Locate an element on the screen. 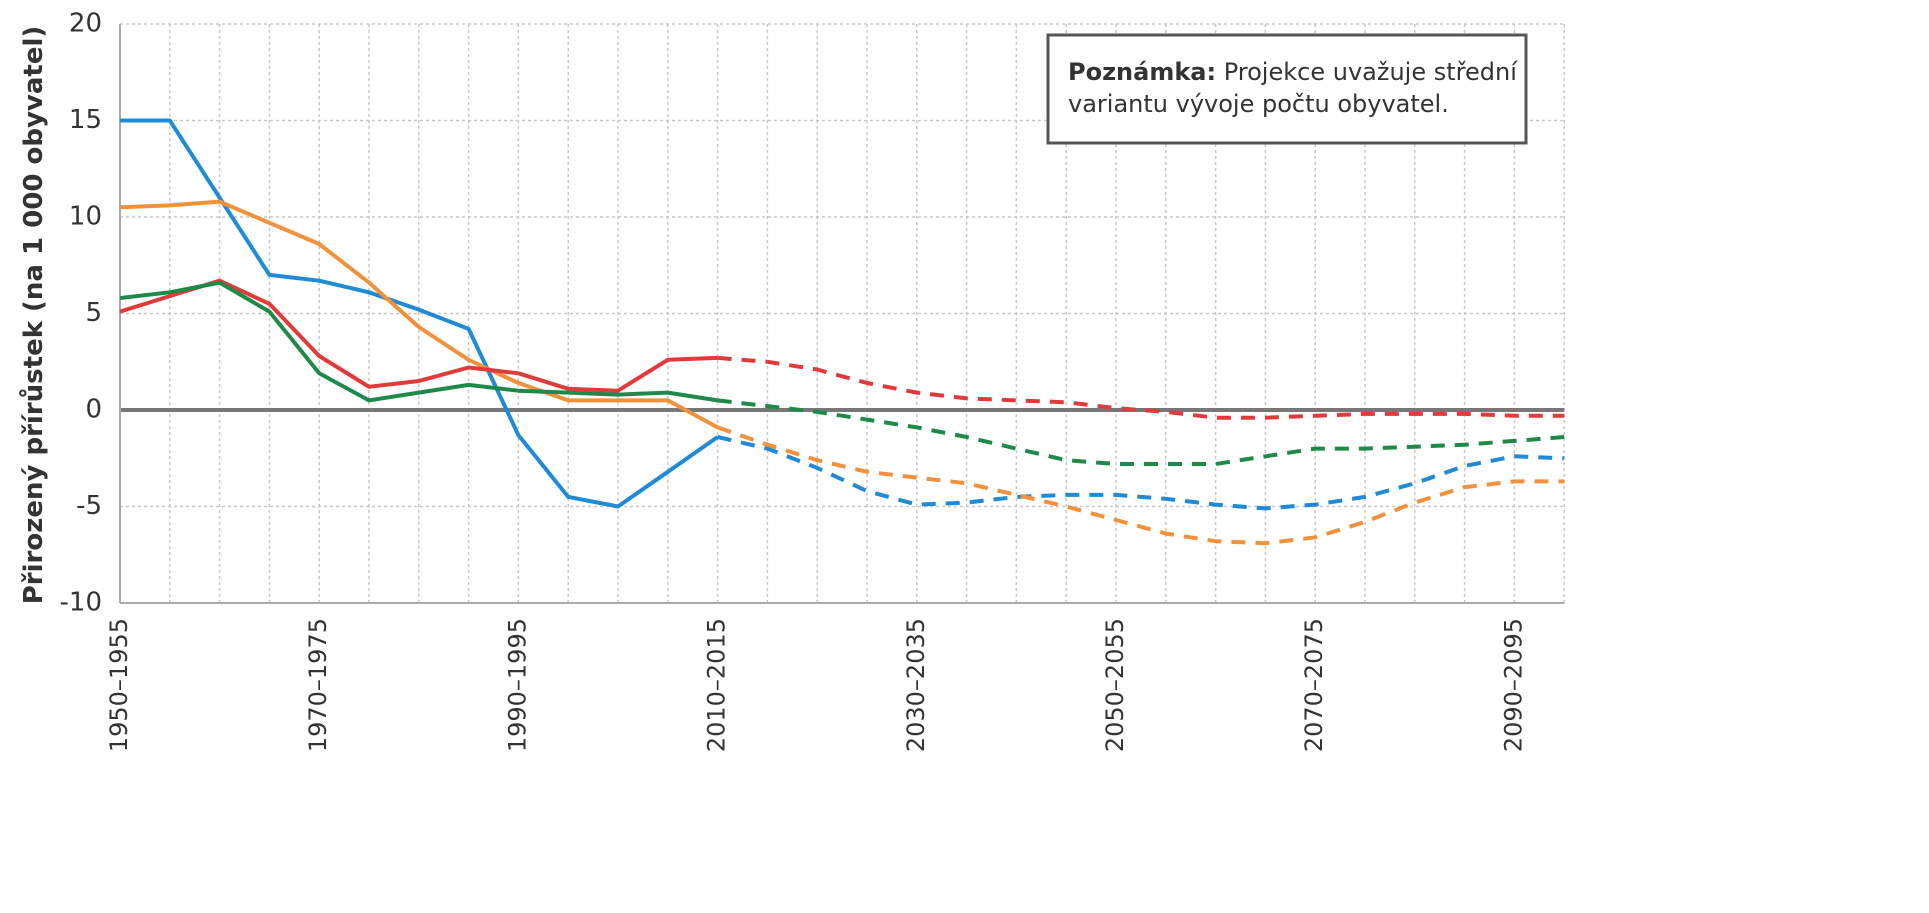 The image size is (1929, 913). y-tick-label: 20 is located at coordinates (85, 24).